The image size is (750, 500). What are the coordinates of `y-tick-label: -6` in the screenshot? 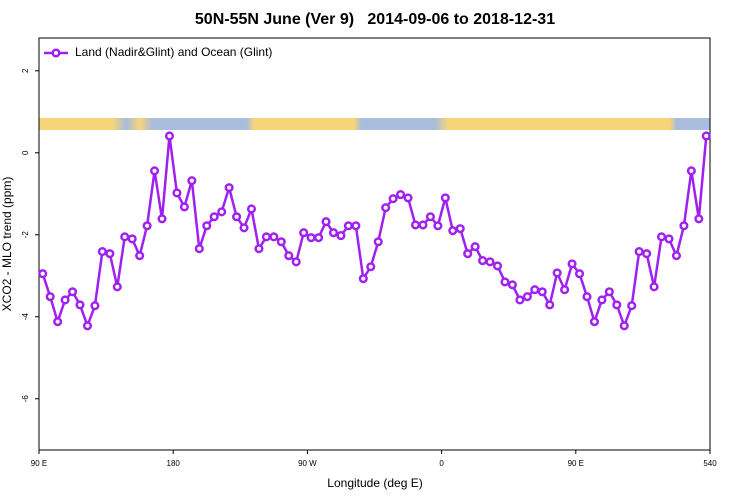 It's located at (25, 399).